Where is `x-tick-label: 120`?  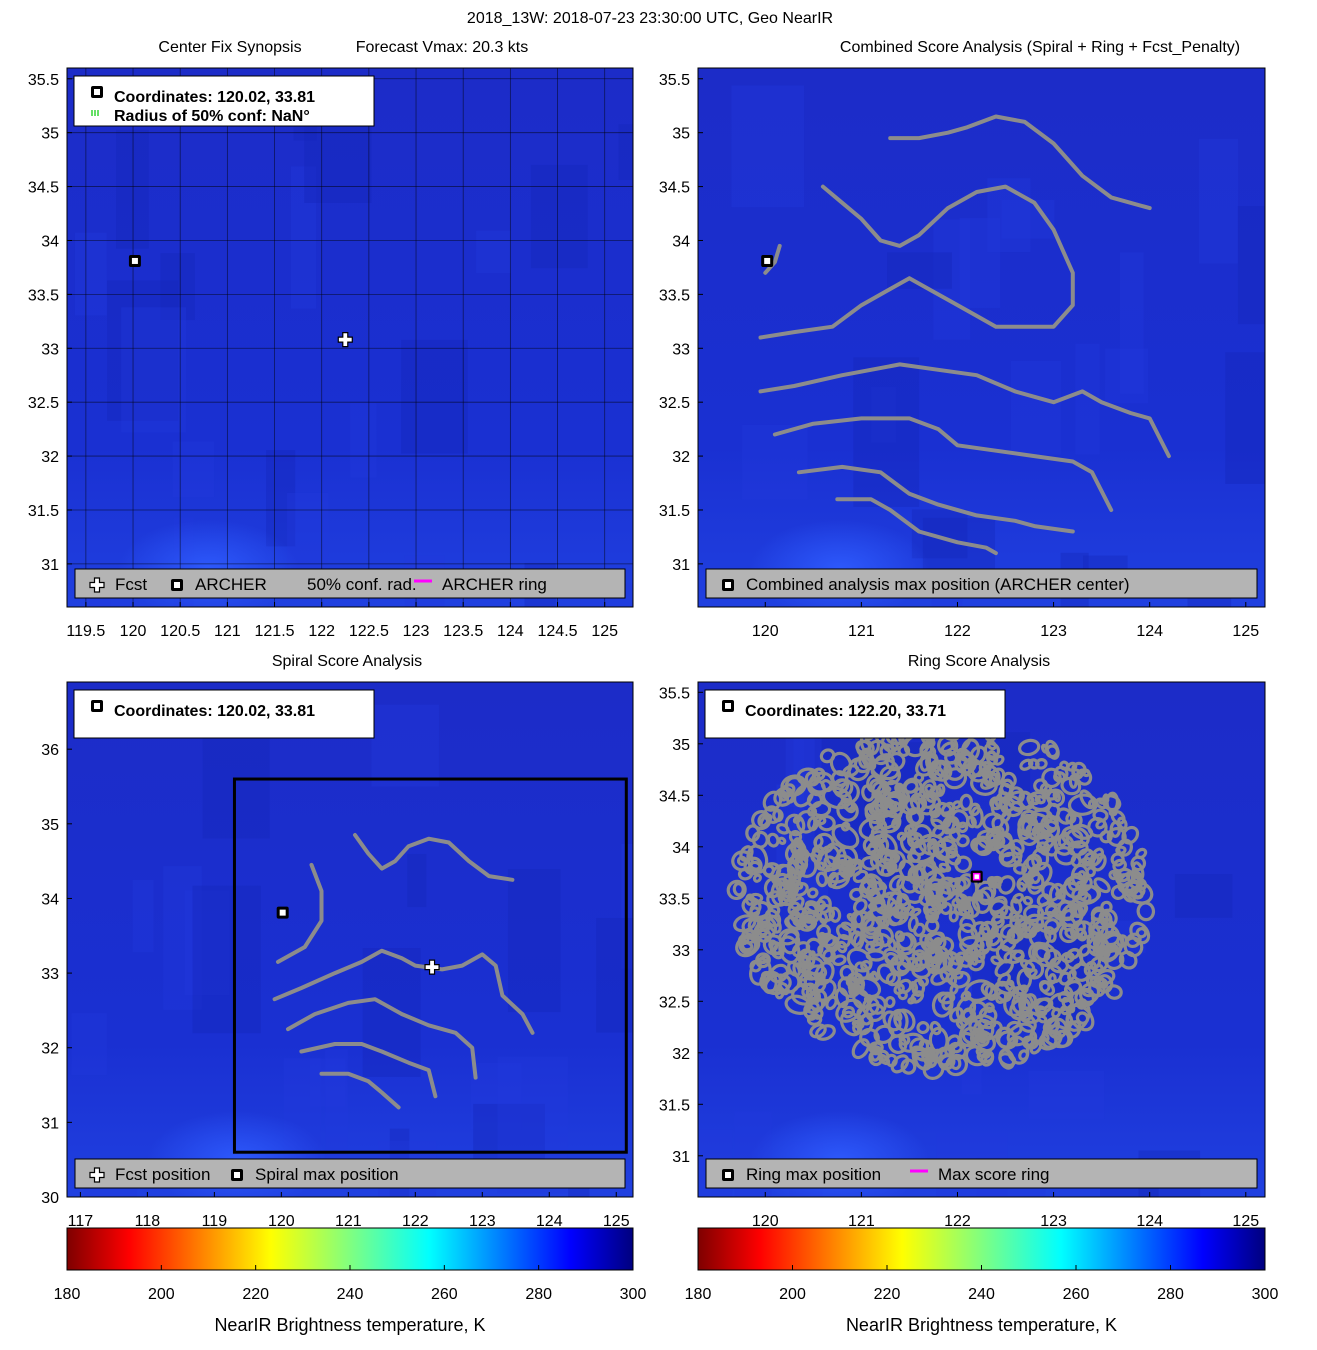
x-tick-label: 120 is located at coordinates (765, 631).